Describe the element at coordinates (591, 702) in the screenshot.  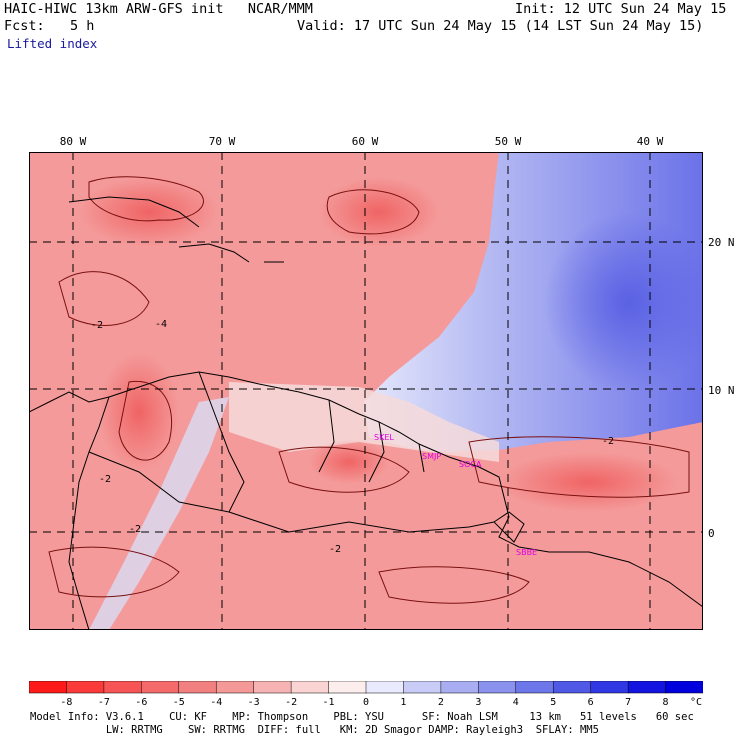
I see `colorbar-tick-label: 6` at that location.